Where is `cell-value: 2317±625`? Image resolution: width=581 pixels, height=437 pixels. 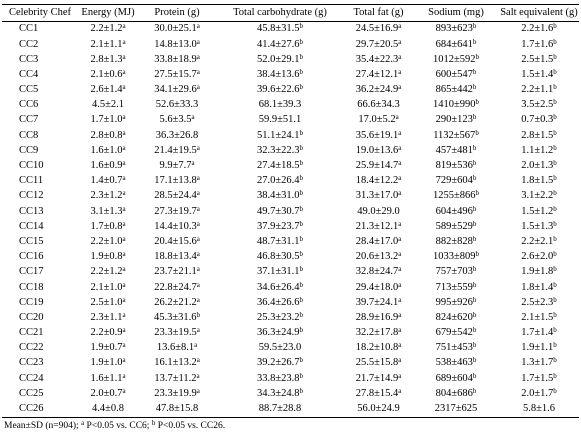
cell-value: 2317±625 is located at coordinates (456, 409).